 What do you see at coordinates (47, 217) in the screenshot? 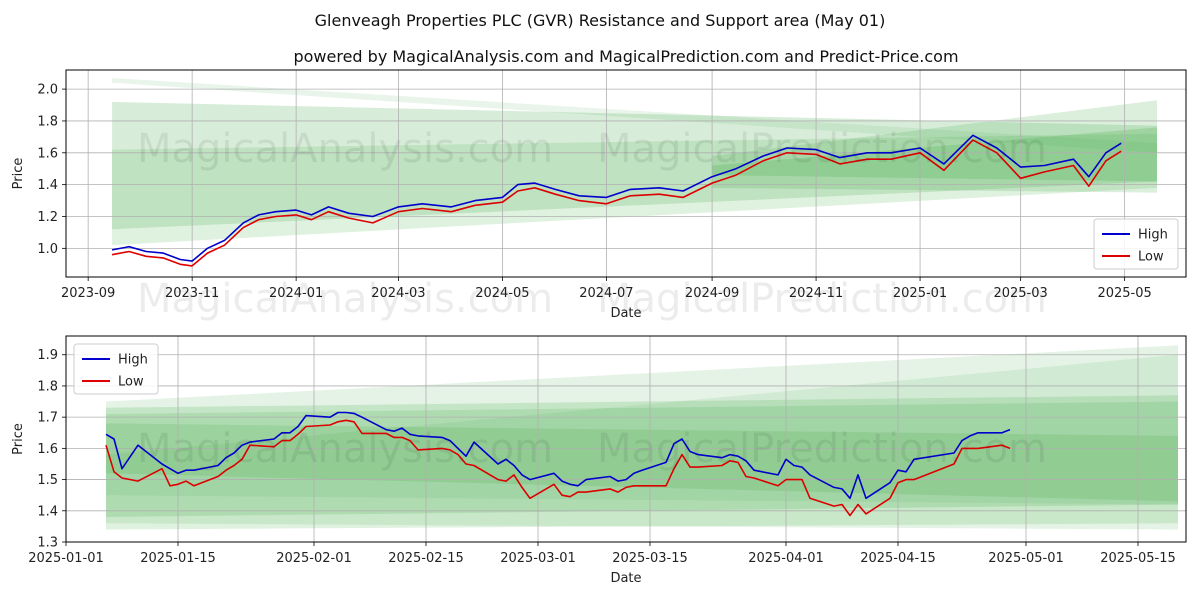
I see `y-tick-label: 1.2` at bounding box center [47, 217].